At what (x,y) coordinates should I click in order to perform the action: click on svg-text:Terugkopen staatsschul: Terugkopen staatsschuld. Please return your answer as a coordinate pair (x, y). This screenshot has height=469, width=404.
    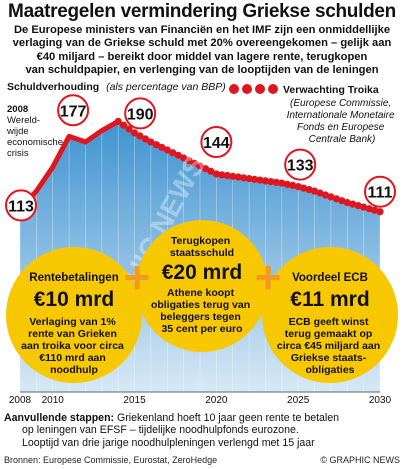
    Looking at the image, I should click on (202, 247).